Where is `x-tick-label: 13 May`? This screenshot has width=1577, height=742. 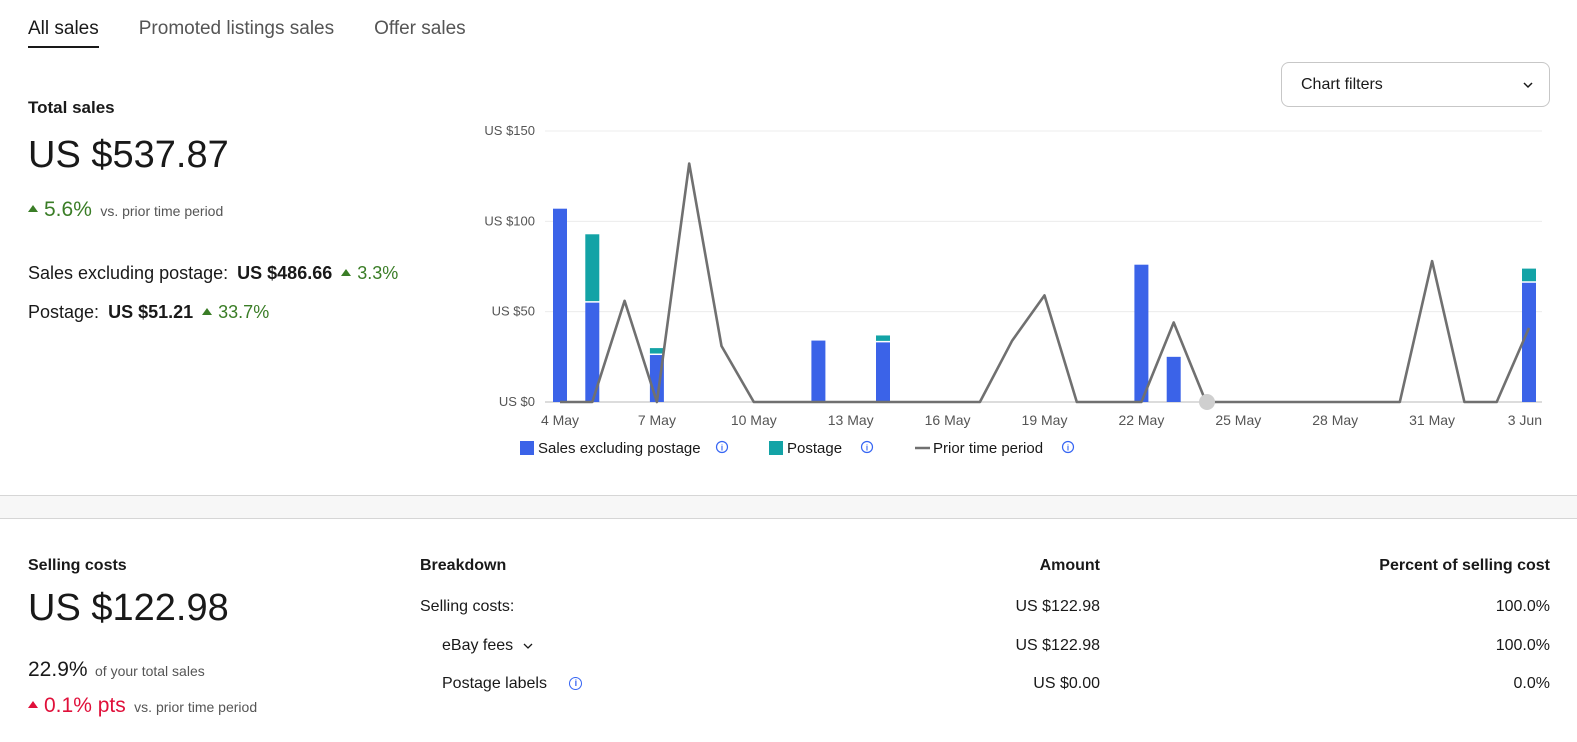 x-tick-label: 13 May is located at coordinates (851, 420).